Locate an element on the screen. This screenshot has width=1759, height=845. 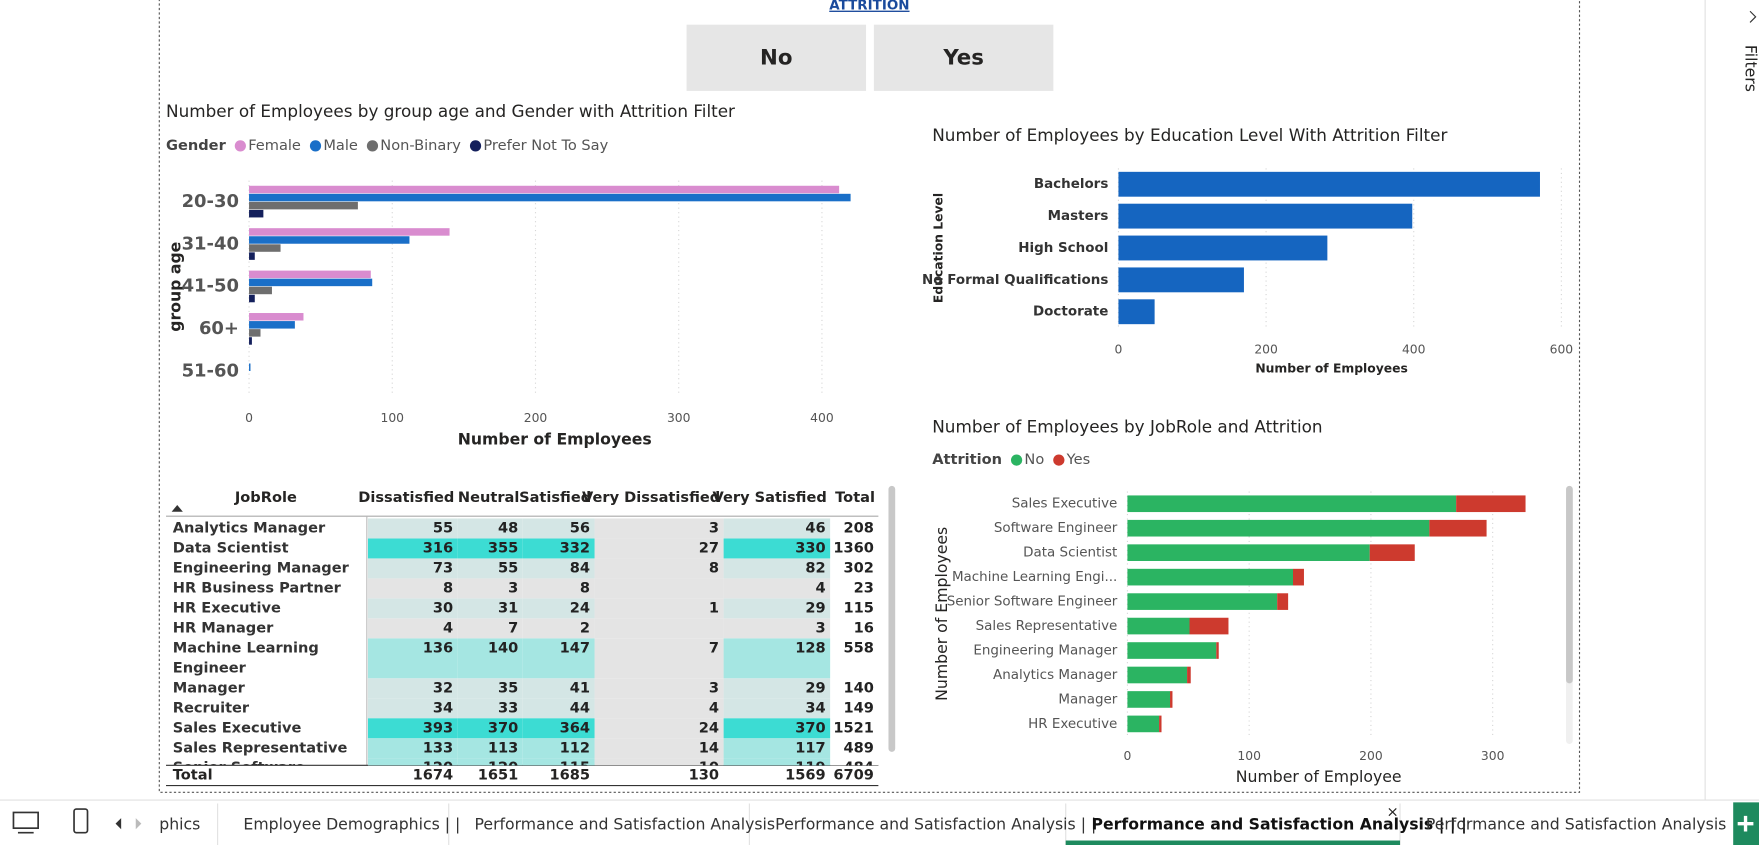
cell-value: 55 is located at coordinates (508, 567).